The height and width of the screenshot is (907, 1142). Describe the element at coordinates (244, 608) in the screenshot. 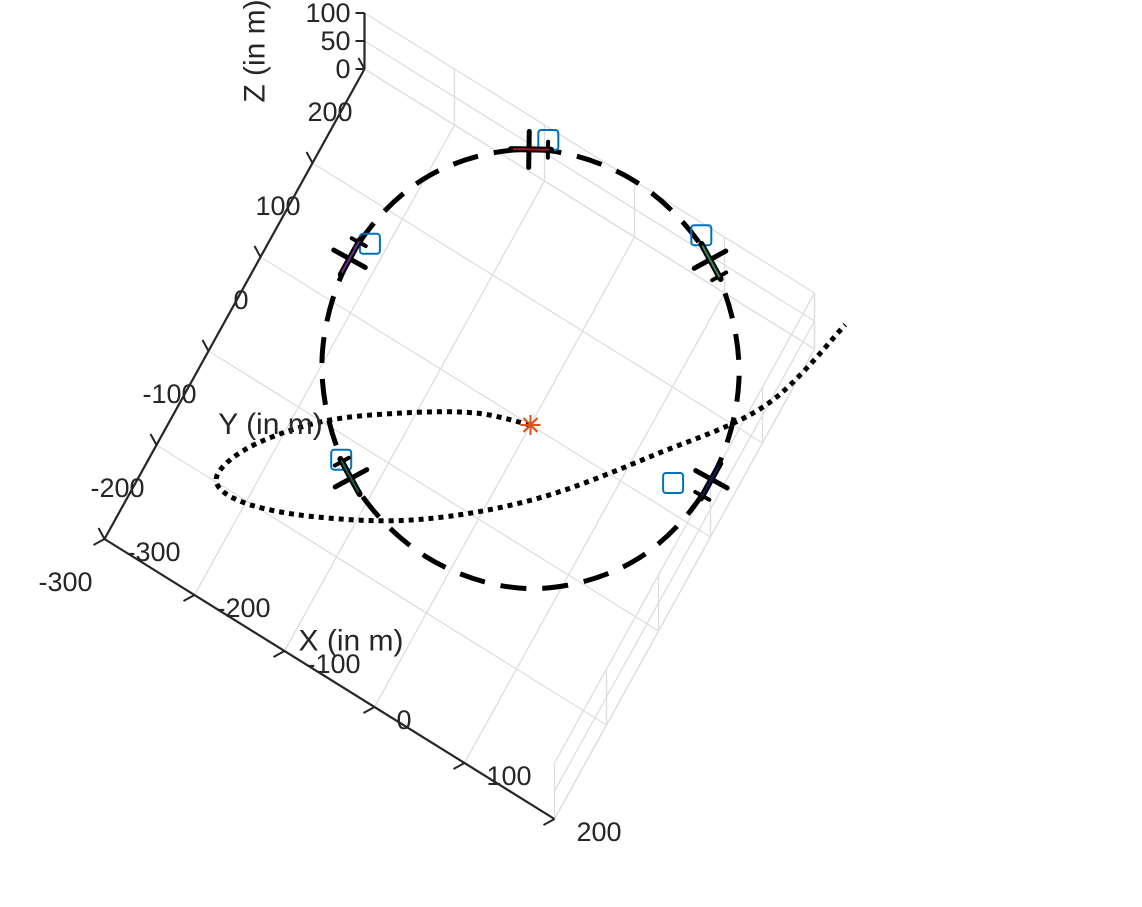

I see `x-tick-label: -200` at that location.